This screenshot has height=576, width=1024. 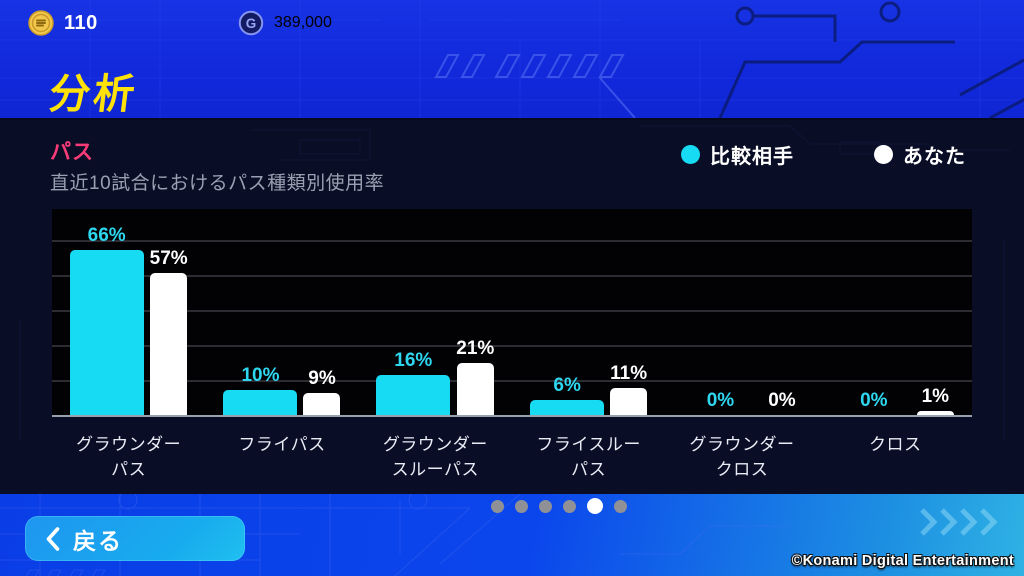 I want to click on category-label: クロス, so click(x=895, y=444).